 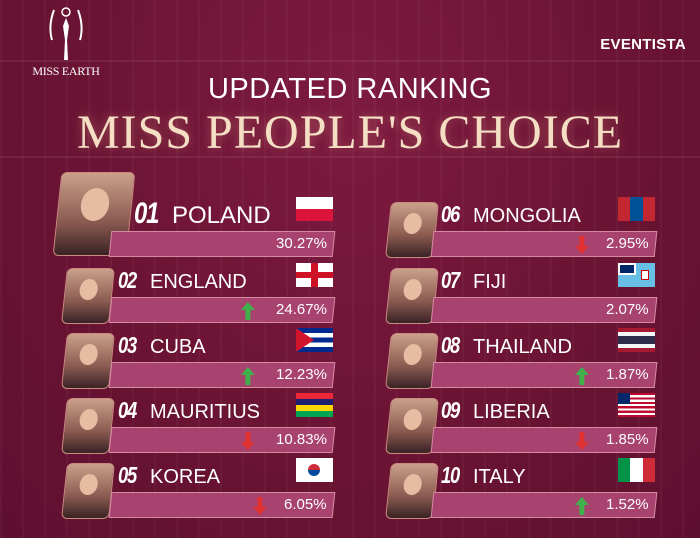 I want to click on vote-bar: 2.07%, so click(x=544, y=310).